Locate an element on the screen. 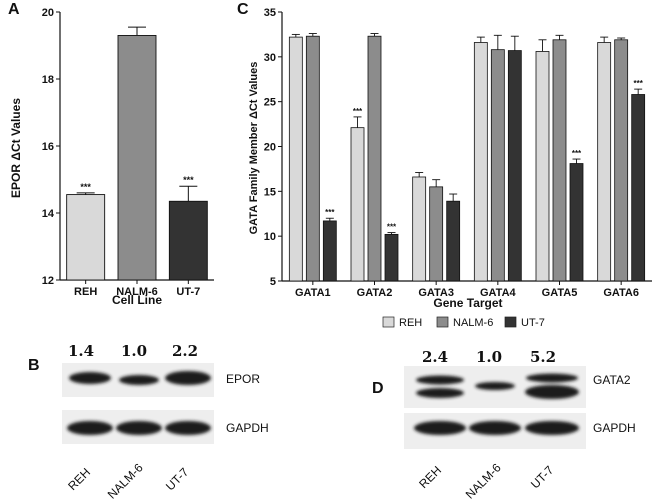  panel-c-bar-gata2-reh is located at coordinates (357, 204).